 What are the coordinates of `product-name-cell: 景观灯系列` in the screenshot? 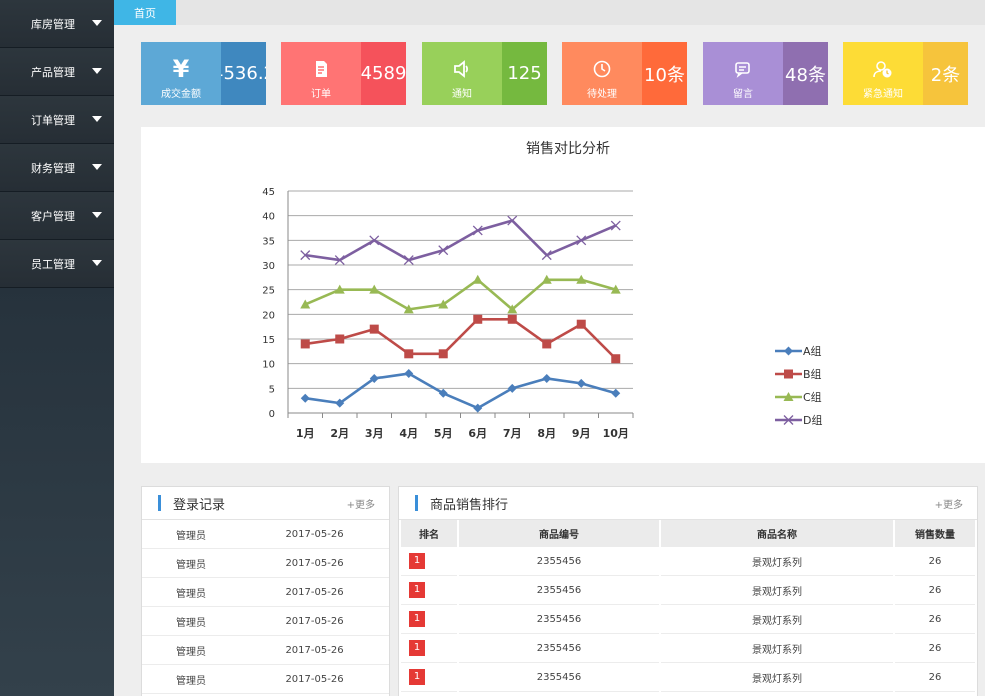 It's located at (777, 590).